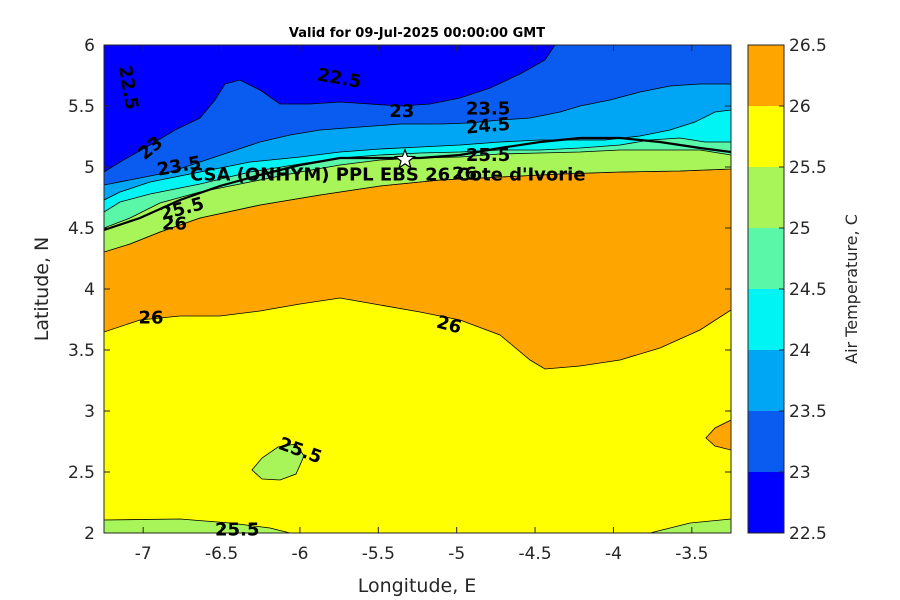 This screenshot has height=600, width=900. Describe the element at coordinates (691, 554) in the screenshot. I see `x-tick-label: -3.5` at that location.